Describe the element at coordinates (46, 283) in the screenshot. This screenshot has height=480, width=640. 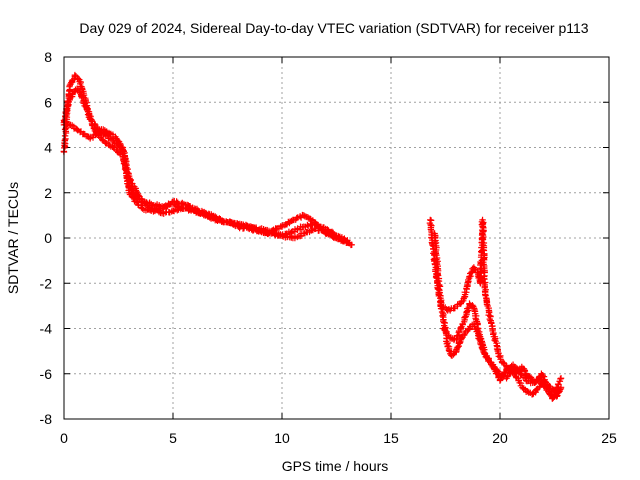
I see `y-tick-label: -2` at that location.